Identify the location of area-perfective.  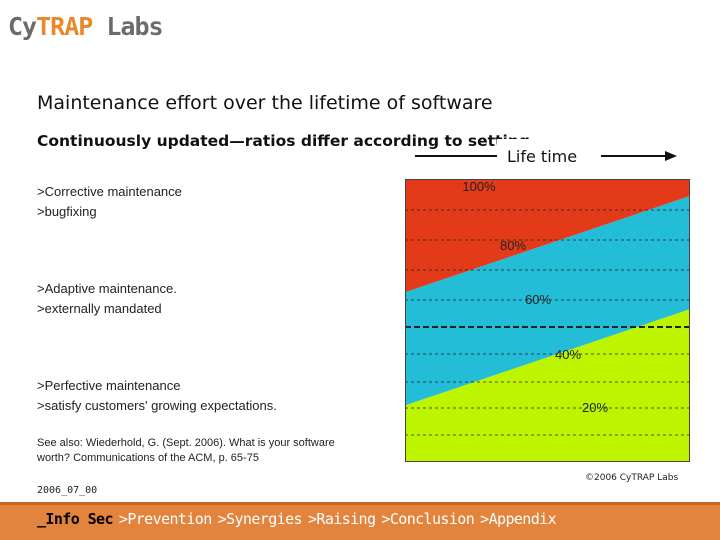
(547, 385).